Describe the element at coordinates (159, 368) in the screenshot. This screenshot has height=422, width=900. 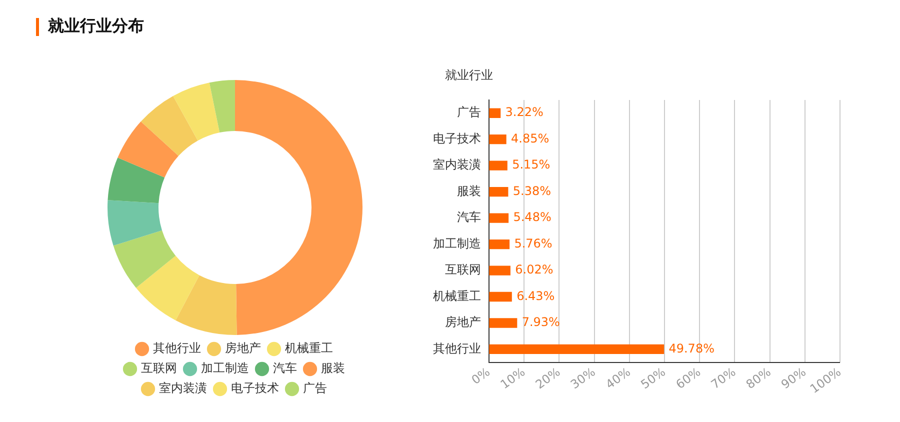
I see `legend-label: 互联网` at that location.